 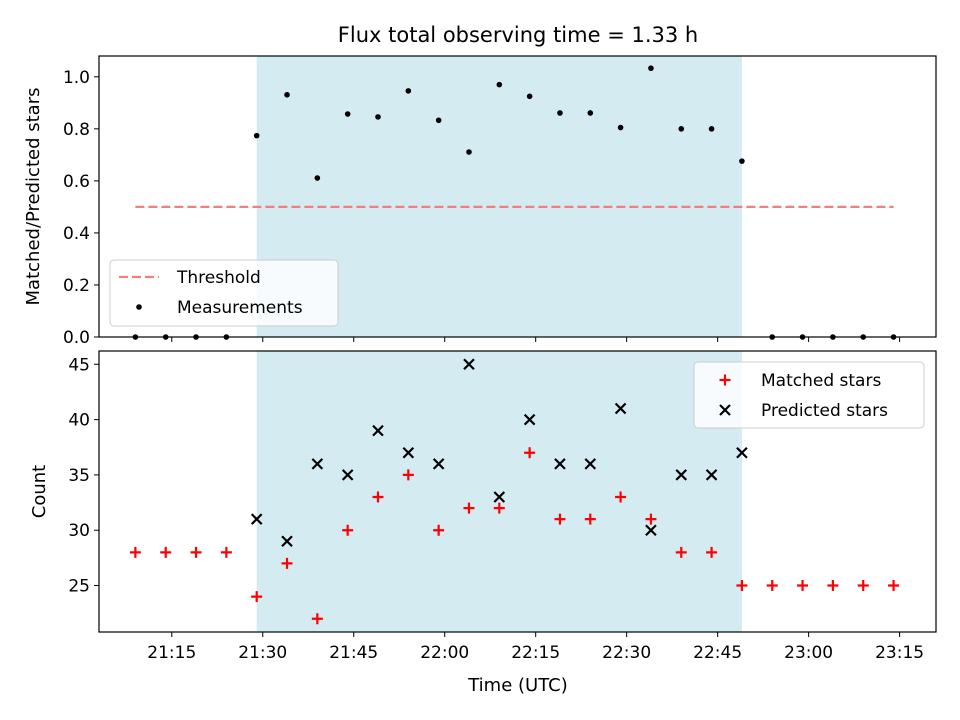 What do you see at coordinates (171, 653) in the screenshot?
I see `x-tick-label: 21:15` at bounding box center [171, 653].